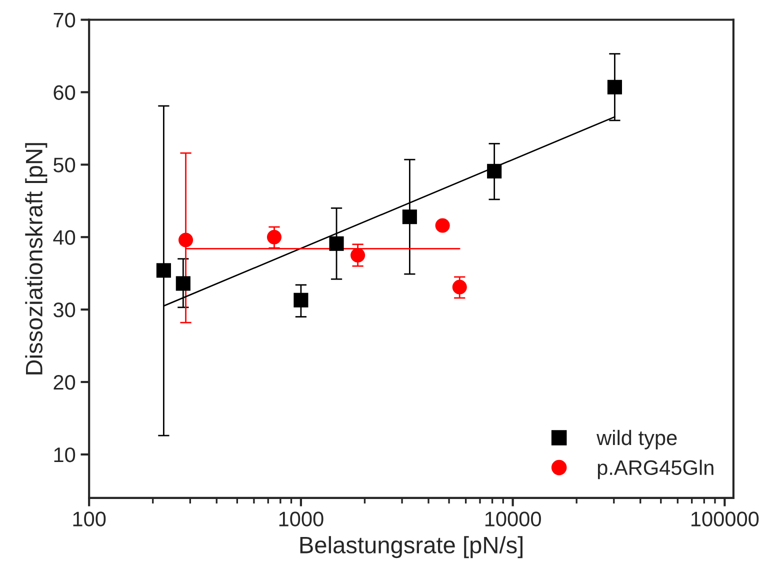 The width and height of the screenshot is (768, 581). Describe the element at coordinates (725, 519) in the screenshot. I see `x-tick-label: 100000` at that location.